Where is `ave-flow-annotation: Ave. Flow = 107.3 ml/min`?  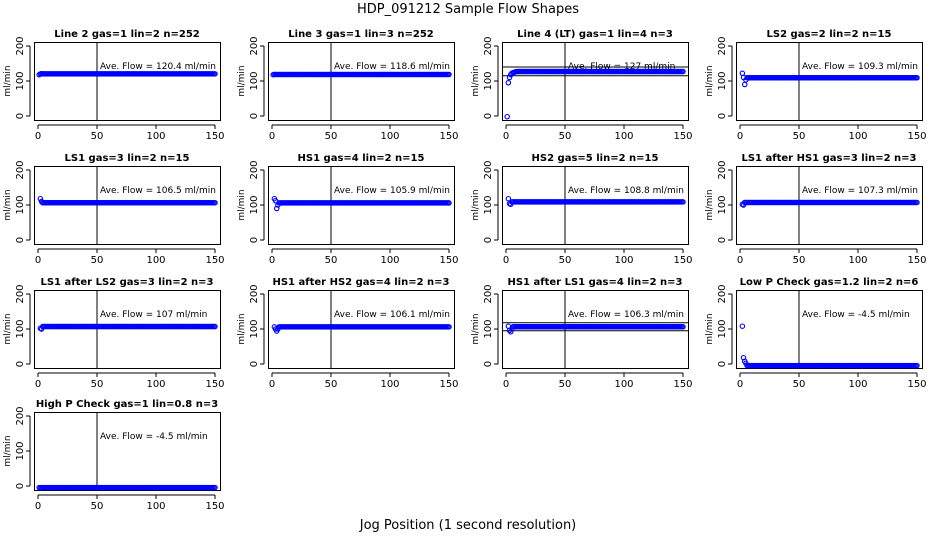 ave-flow-annotation: Ave. Flow = 107.3 ml/min is located at coordinates (860, 191).